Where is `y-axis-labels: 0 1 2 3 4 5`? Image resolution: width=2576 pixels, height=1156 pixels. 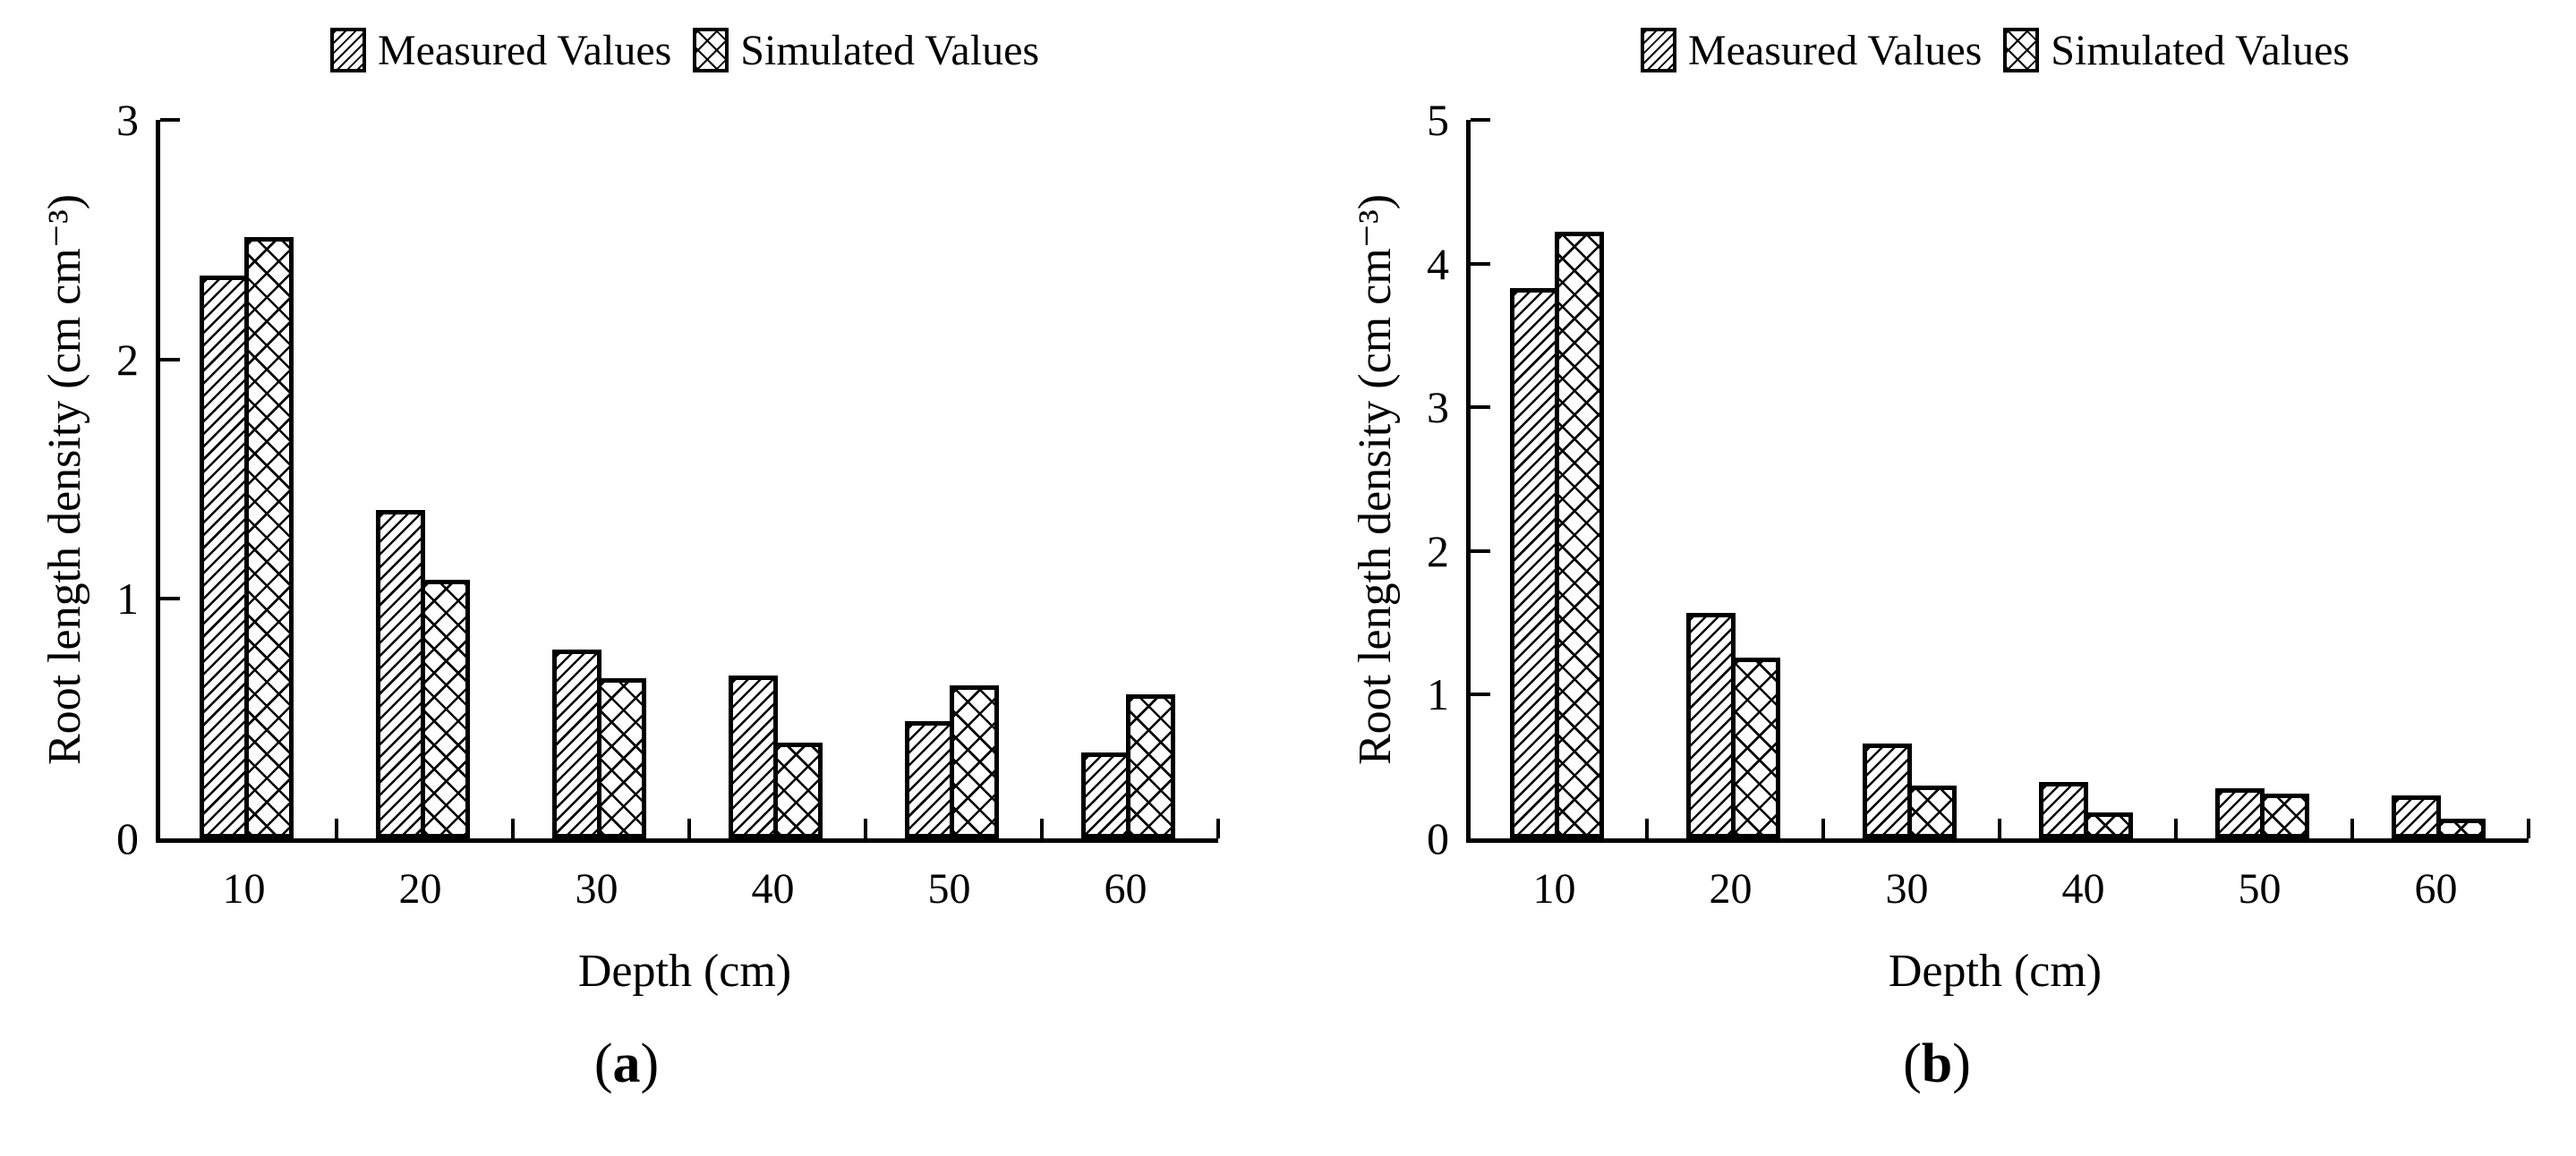
y-axis-labels: 0 1 2 3 4 5 is located at coordinates (1379, 479).